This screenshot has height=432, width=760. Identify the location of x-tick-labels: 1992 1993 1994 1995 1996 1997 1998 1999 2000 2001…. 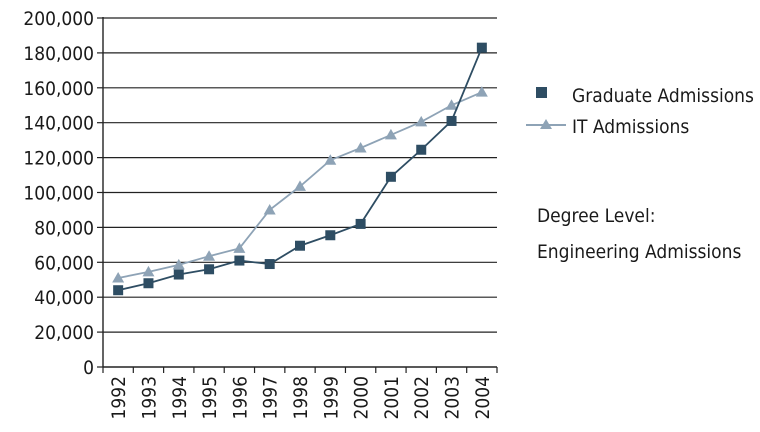
(301, 398).